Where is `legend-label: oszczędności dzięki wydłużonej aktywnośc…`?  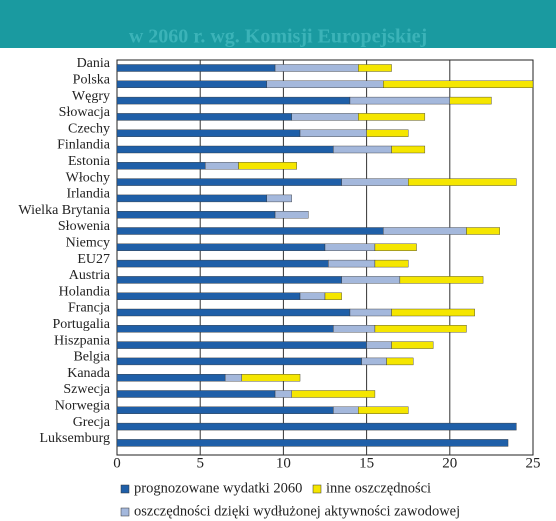 legend-label: oszczędności dzięki wydłużonej aktywnośc… is located at coordinates (297, 511).